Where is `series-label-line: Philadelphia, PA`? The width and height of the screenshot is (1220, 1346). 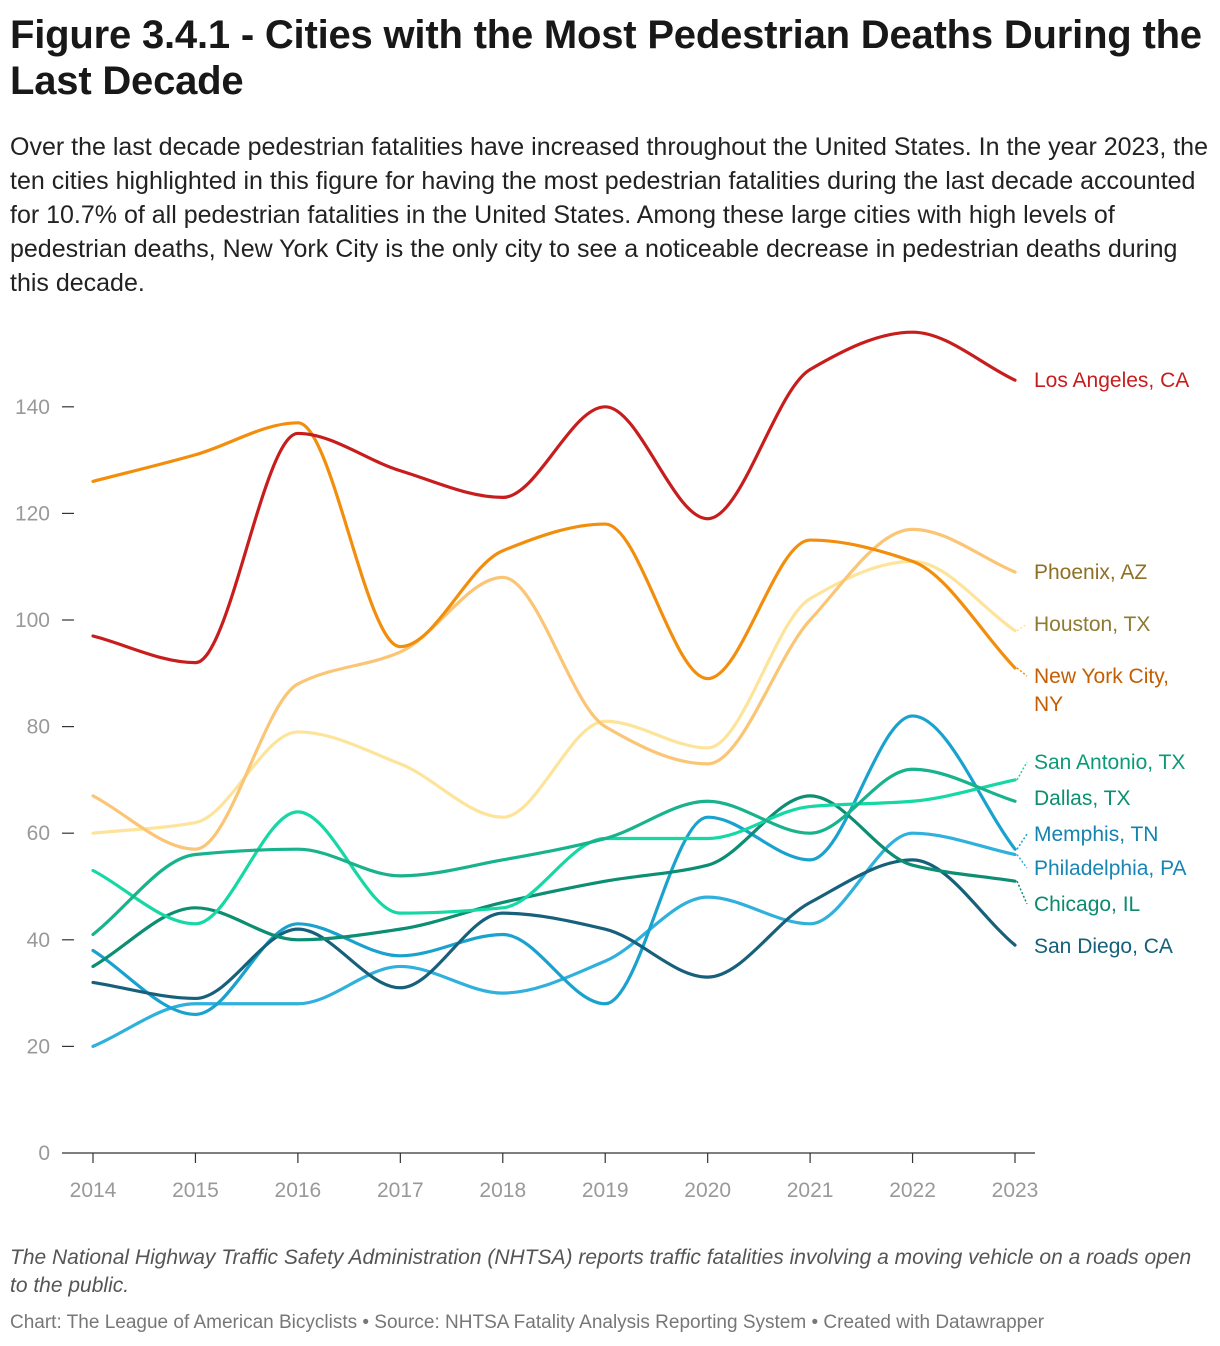
series-label-line: Philadelphia, PA is located at coordinates (1110, 868).